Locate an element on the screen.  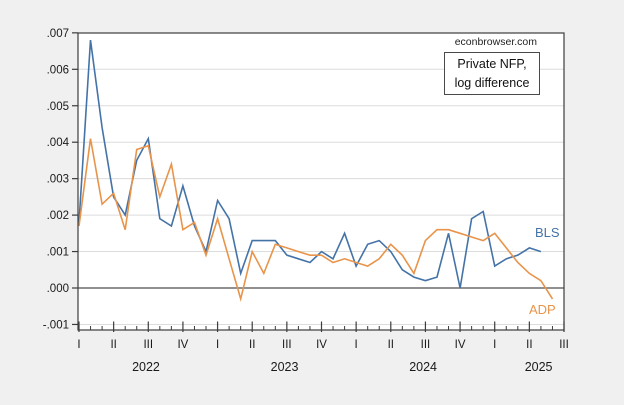
bls-series-label: BLS is located at coordinates (547, 232).